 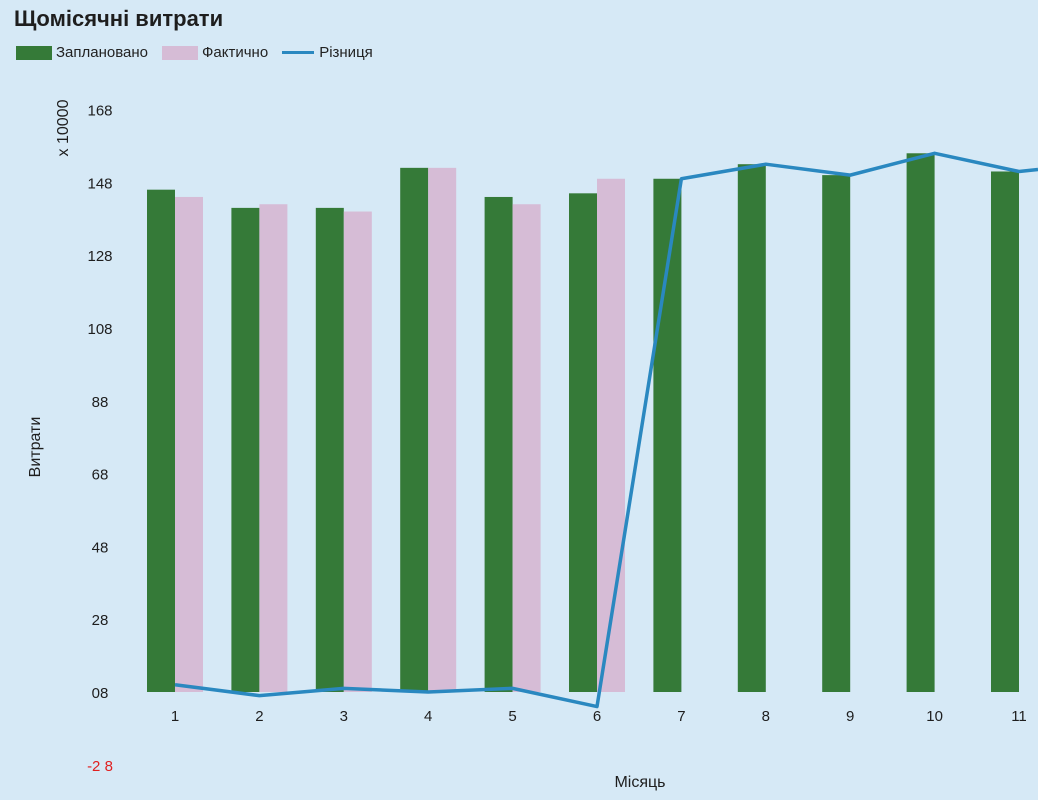 I want to click on x-tick-2: 2, so click(x=259, y=716).